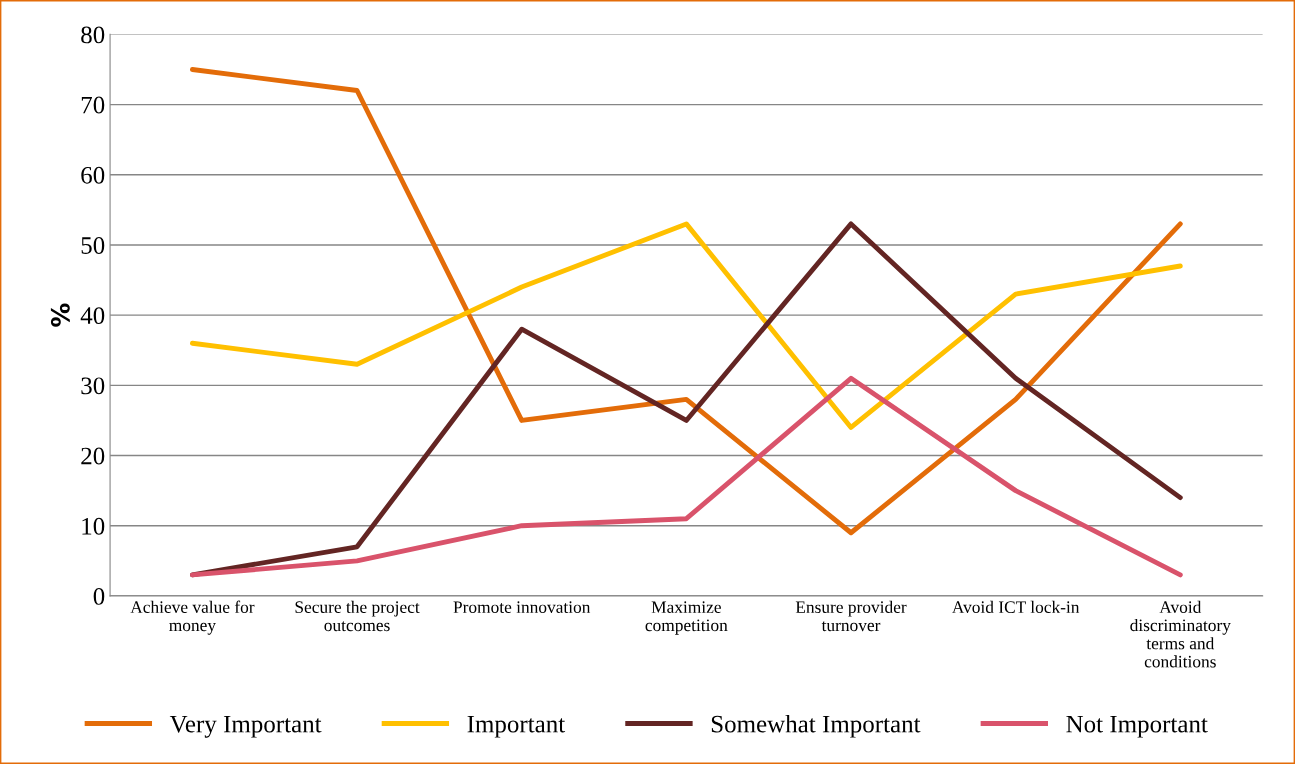 This screenshot has height=764, width=1295. What do you see at coordinates (93, 105) in the screenshot?
I see `y-tick-label: 70` at bounding box center [93, 105].